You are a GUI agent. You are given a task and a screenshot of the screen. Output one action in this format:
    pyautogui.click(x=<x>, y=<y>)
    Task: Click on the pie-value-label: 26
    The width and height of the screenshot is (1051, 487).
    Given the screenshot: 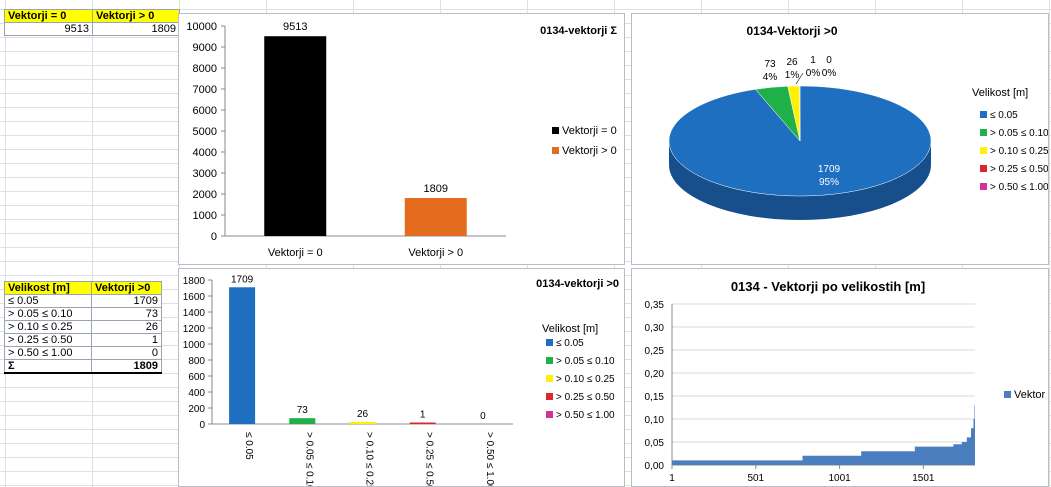 What is the action you would take?
    pyautogui.click(x=792, y=62)
    